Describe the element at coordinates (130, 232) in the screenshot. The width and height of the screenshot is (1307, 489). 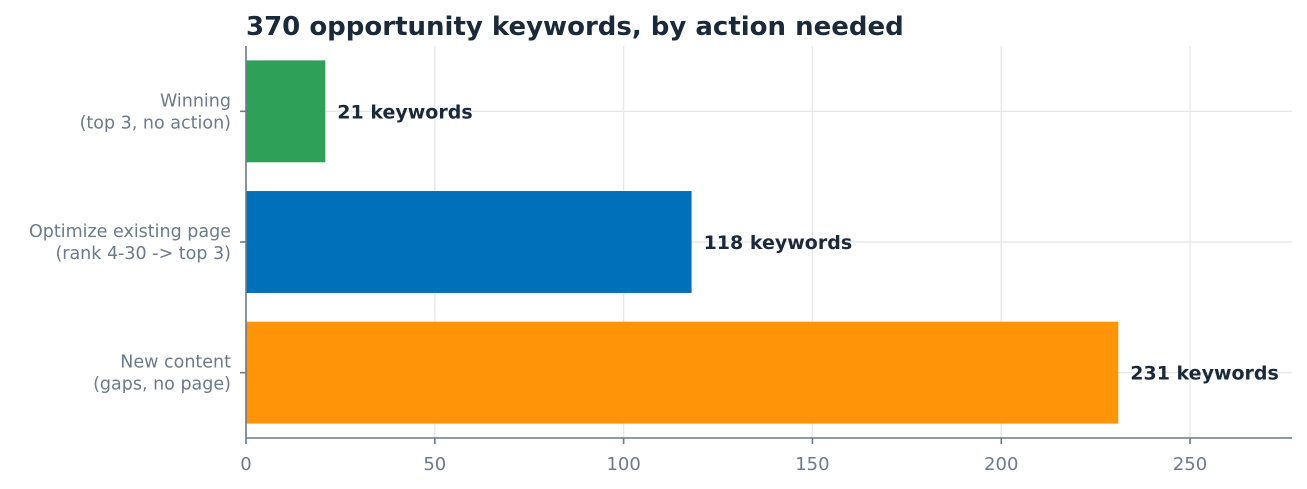
I see `category-label: Optimize existing page` at that location.